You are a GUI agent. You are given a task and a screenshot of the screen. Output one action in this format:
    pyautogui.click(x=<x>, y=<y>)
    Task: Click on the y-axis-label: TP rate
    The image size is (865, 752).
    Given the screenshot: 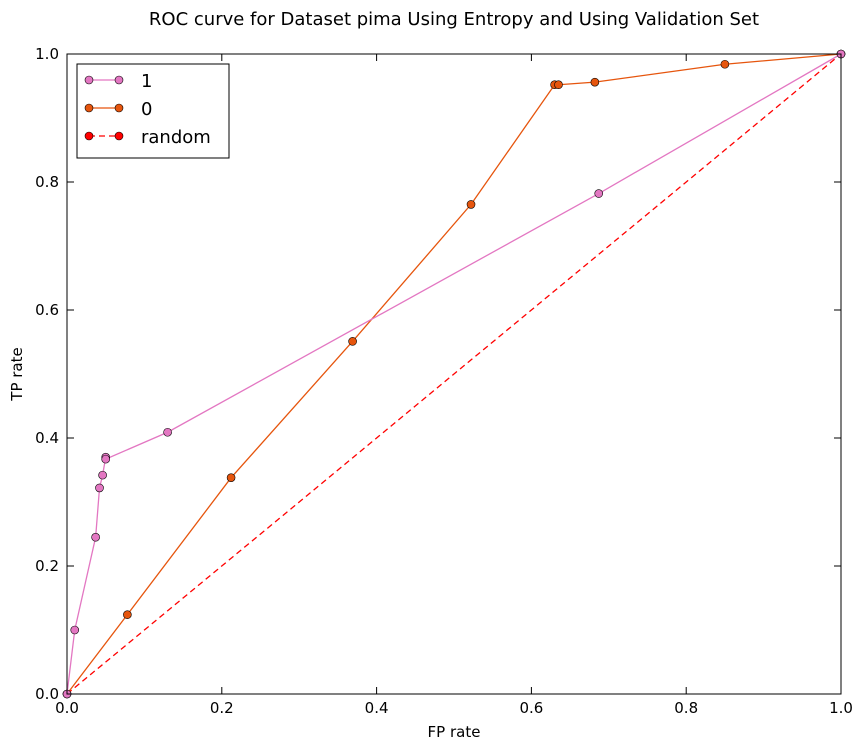 What is the action you would take?
    pyautogui.click(x=17, y=374)
    